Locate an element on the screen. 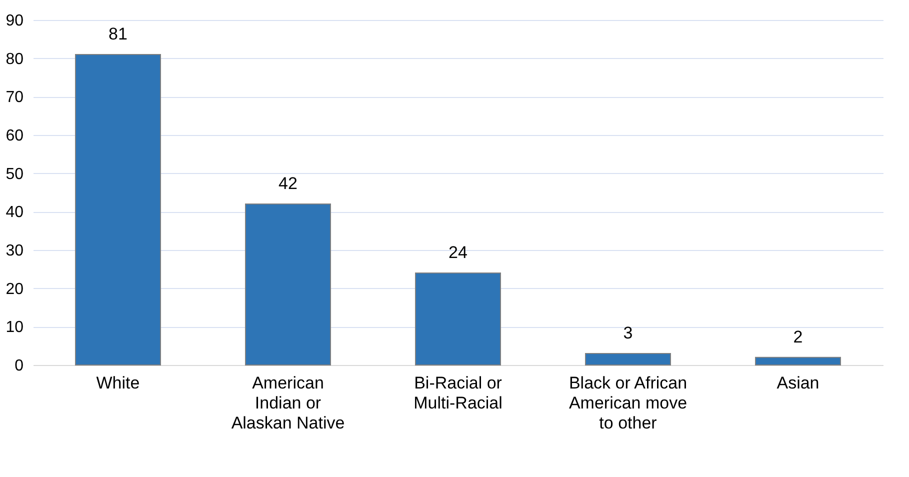 The width and height of the screenshot is (909, 477). y-tick-label: 20 is located at coordinates (15, 289).